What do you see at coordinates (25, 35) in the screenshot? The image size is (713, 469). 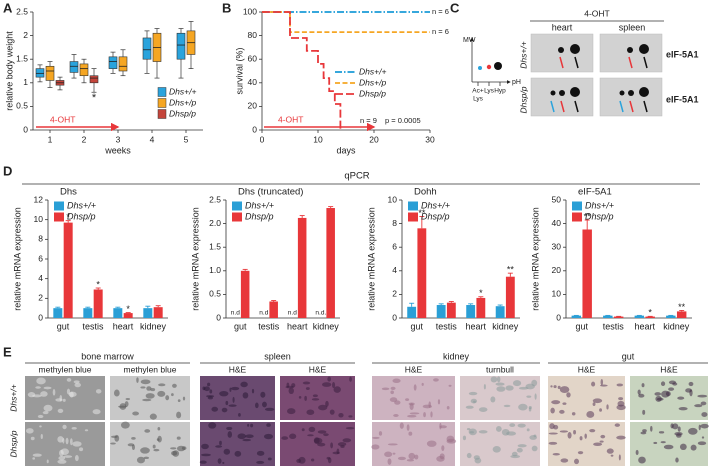 I see `y-tick-label: 2` at bounding box center [25, 35].